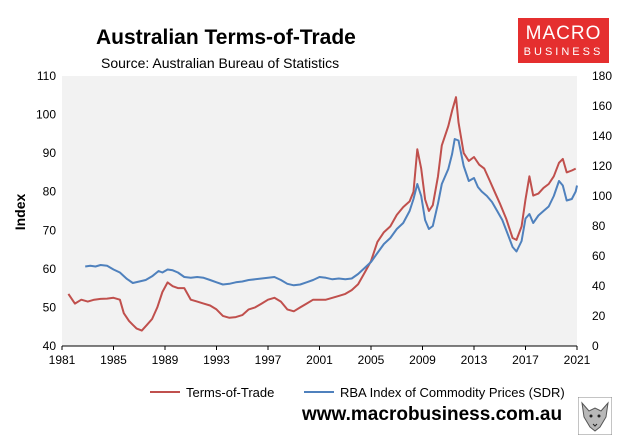  What do you see at coordinates (50, 230) in the screenshot?
I see `y-tick-label: 70` at bounding box center [50, 230].